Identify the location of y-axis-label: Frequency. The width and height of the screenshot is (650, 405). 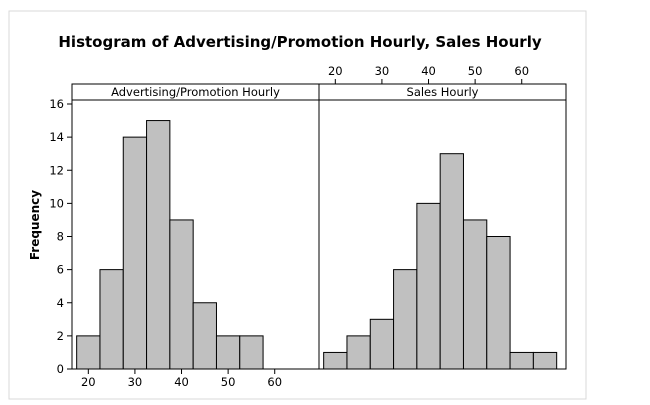
(35, 225).